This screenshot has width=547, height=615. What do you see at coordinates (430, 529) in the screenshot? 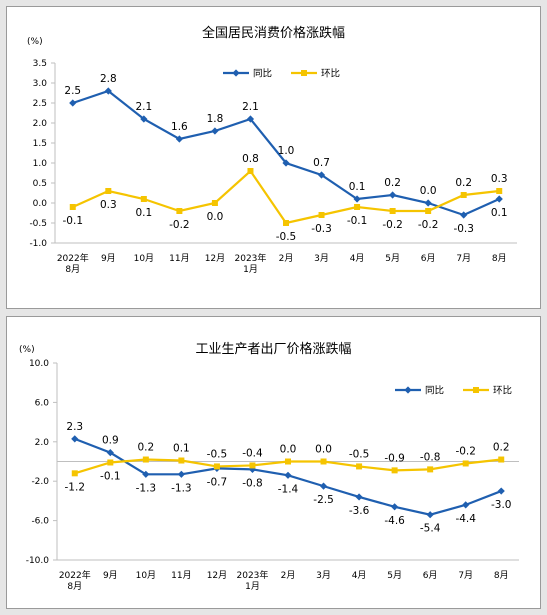
I see `data-label: -5.4` at bounding box center [430, 529].